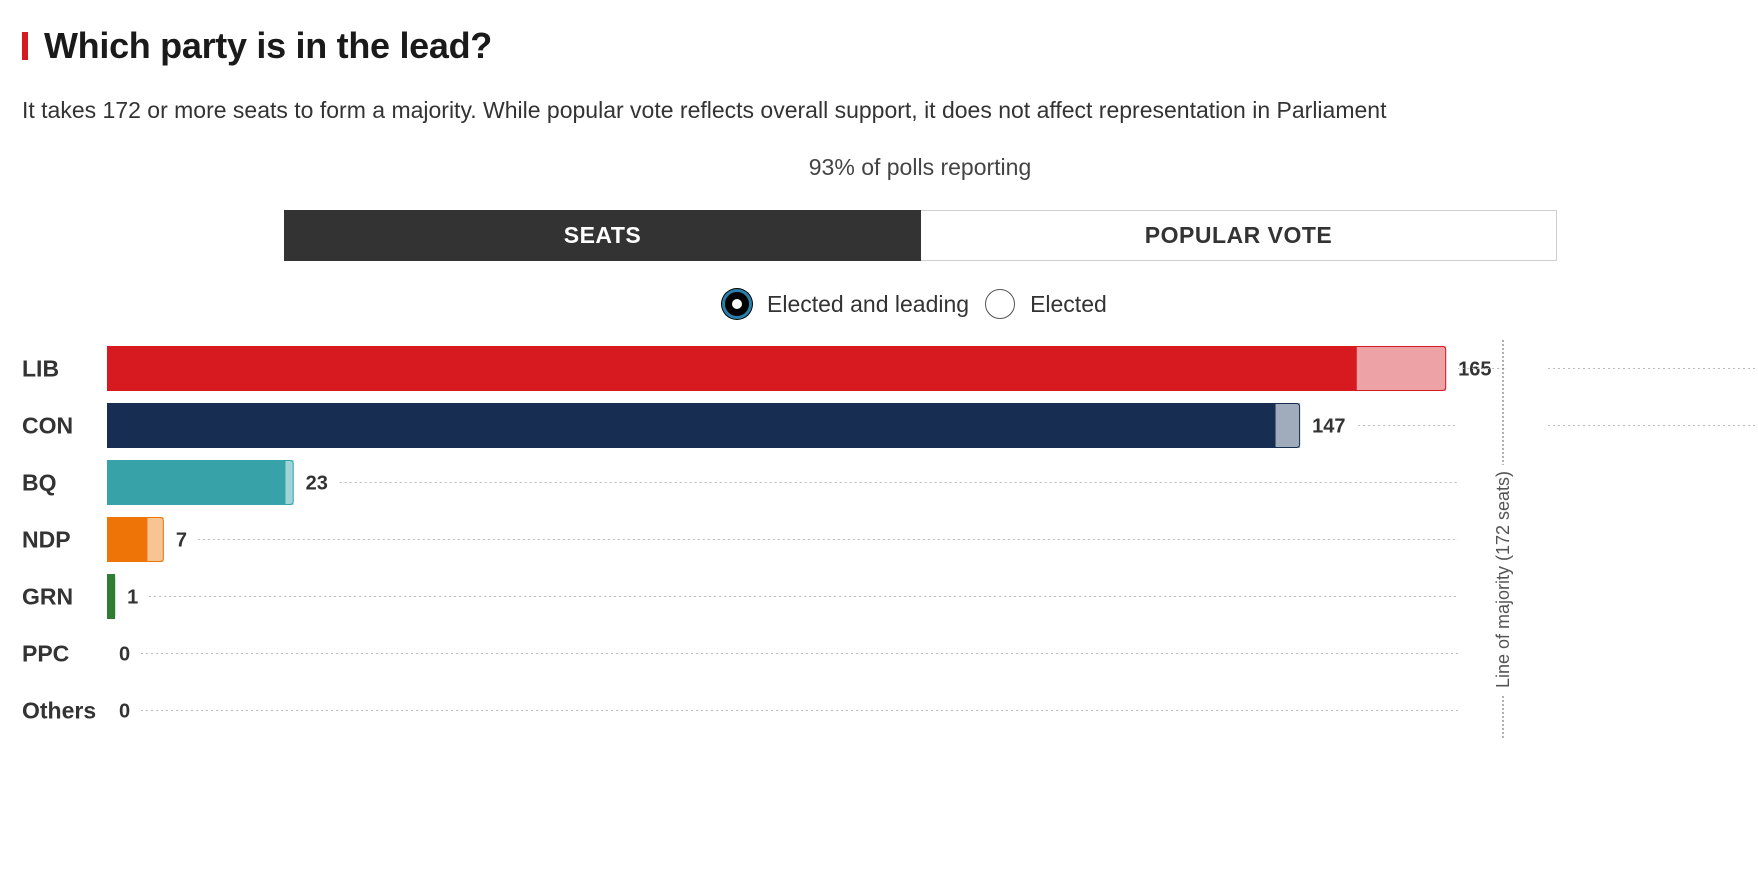  What do you see at coordinates (289, 482) in the screenshot?
I see `bar-leading-bq` at bounding box center [289, 482].